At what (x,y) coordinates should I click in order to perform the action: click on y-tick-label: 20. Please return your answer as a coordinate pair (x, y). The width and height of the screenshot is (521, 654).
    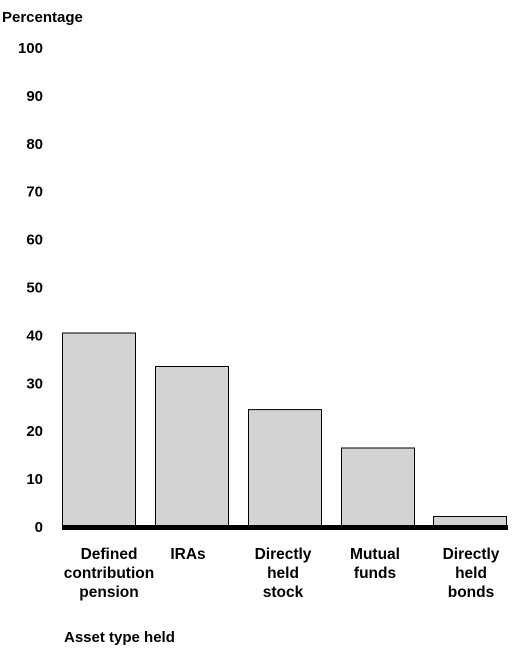
    Looking at the image, I should click on (34, 431).